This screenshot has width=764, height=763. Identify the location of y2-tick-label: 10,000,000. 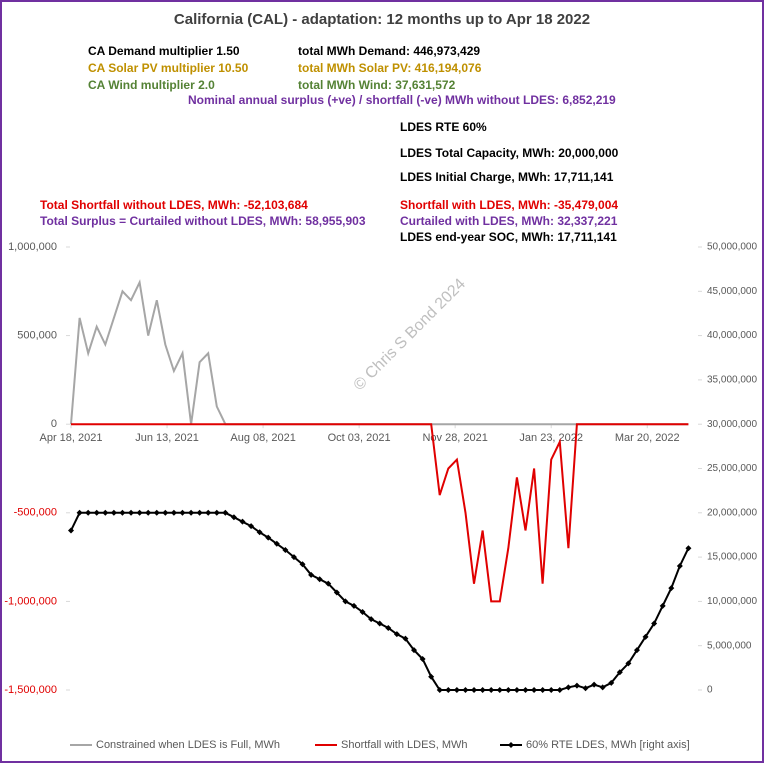
(732, 601).